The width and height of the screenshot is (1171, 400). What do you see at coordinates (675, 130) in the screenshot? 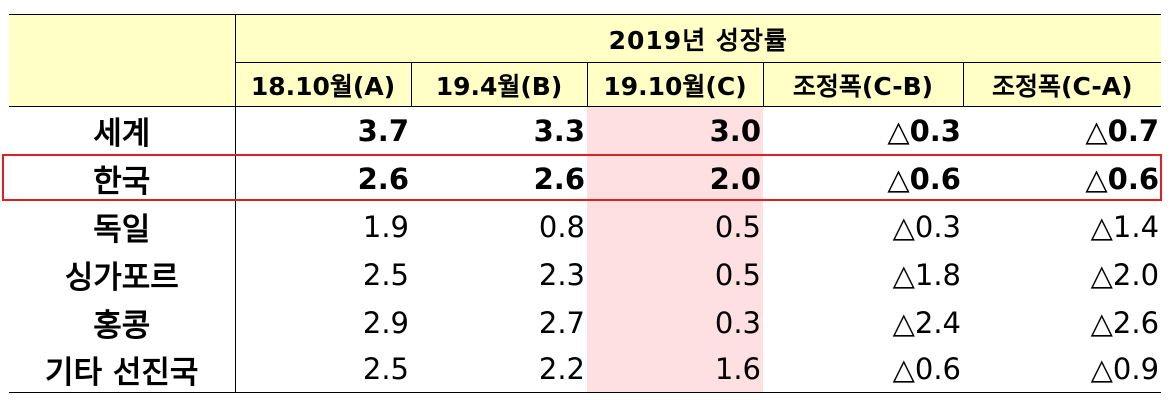
I see `cell-value: 3.0` at bounding box center [675, 130].